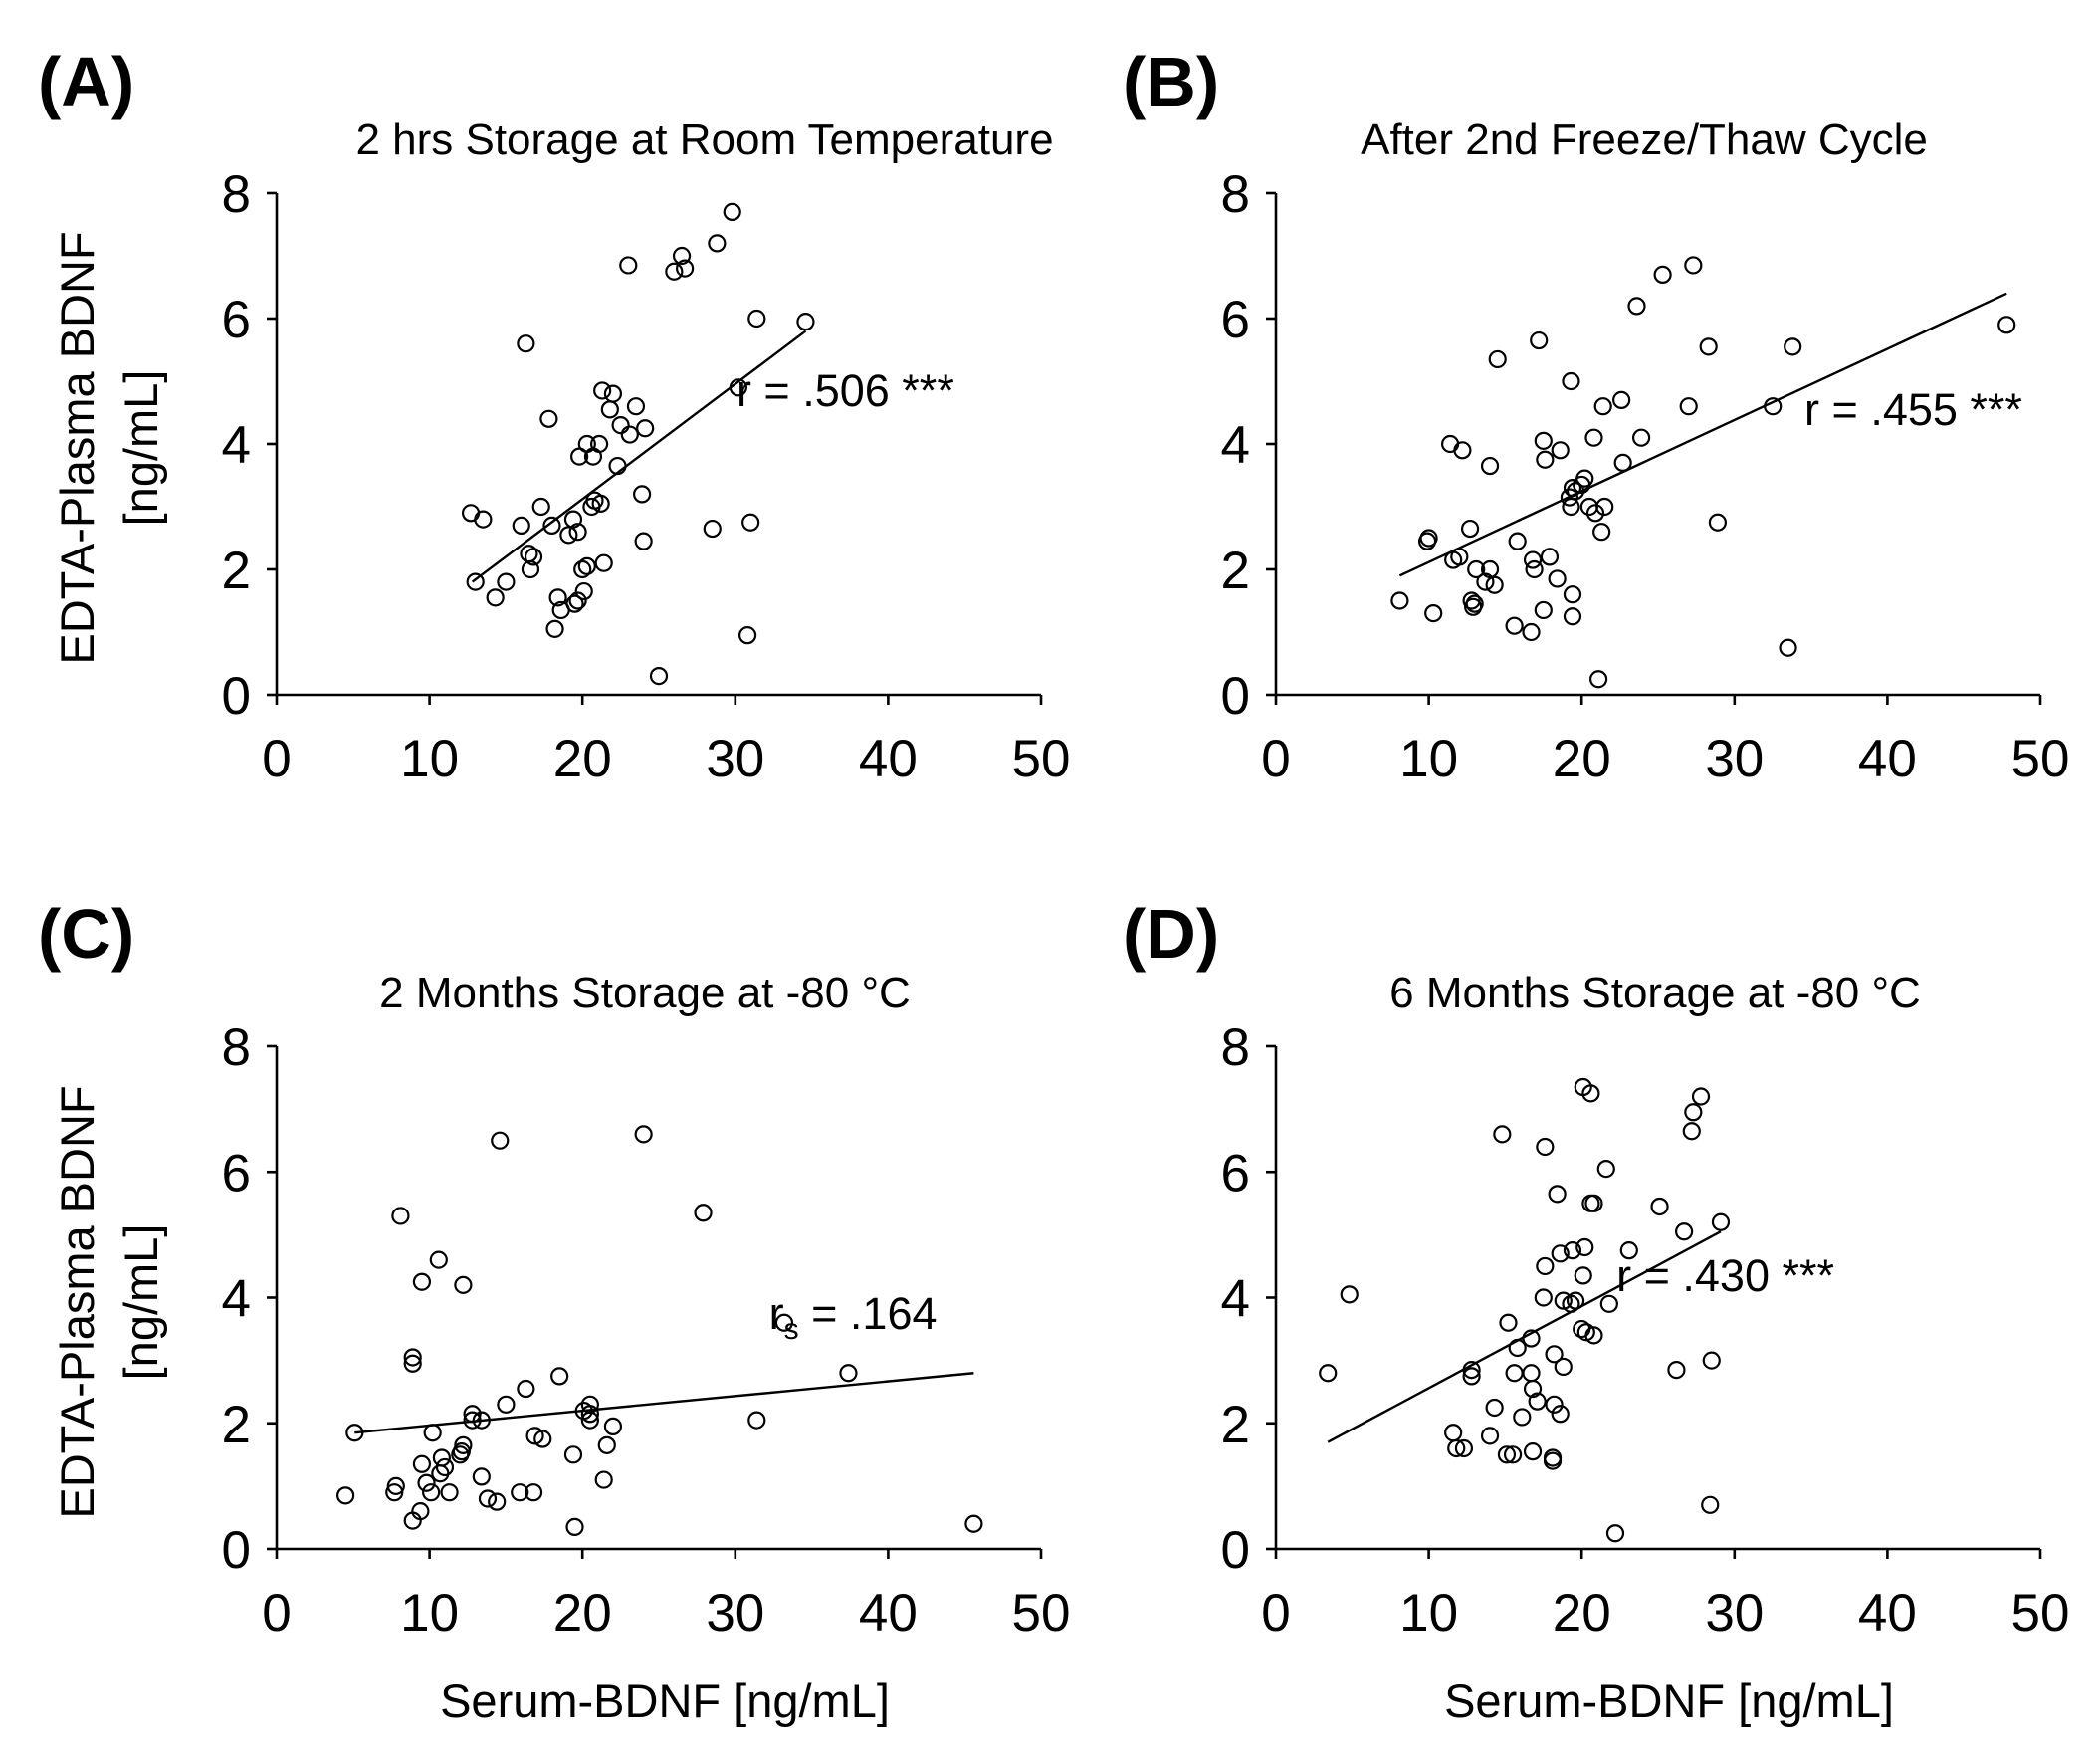 The height and width of the screenshot is (1760, 2100). What do you see at coordinates (1913, 409) in the screenshot?
I see `correlation-annotation: r = .455 ***` at bounding box center [1913, 409].